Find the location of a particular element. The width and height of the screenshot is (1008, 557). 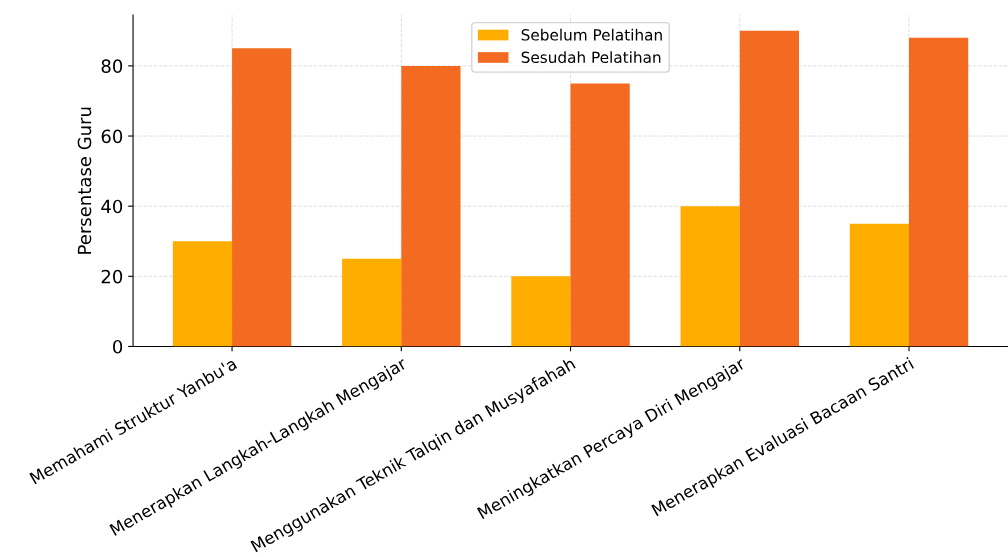

y-tick-label: 20 is located at coordinates (112, 276).